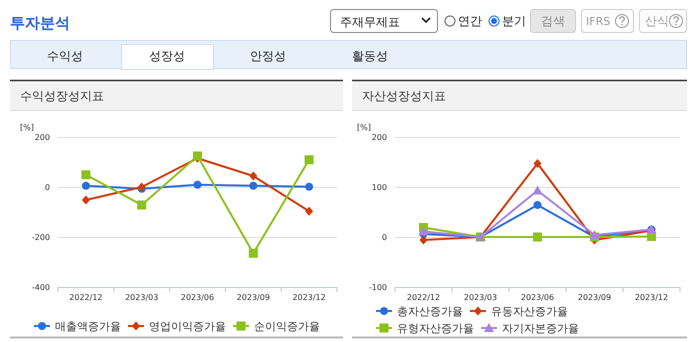  I want to click on text: 안정성, so click(268, 56).